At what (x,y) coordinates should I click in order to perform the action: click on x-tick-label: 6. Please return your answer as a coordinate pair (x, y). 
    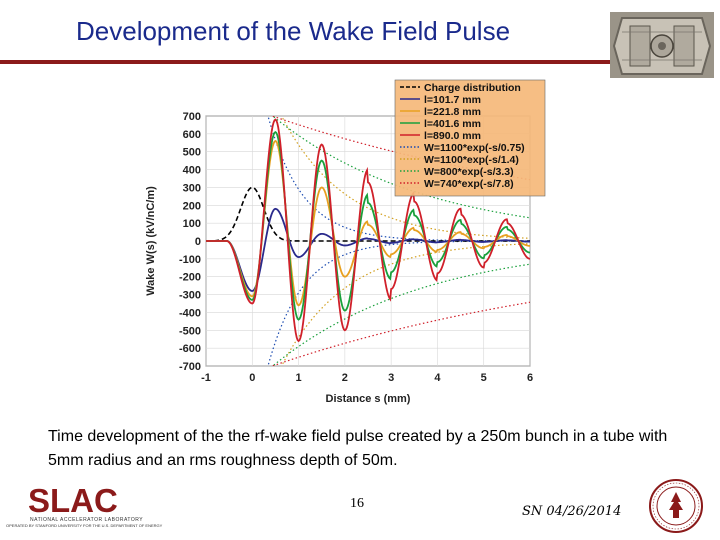
    Looking at the image, I should click on (530, 378).